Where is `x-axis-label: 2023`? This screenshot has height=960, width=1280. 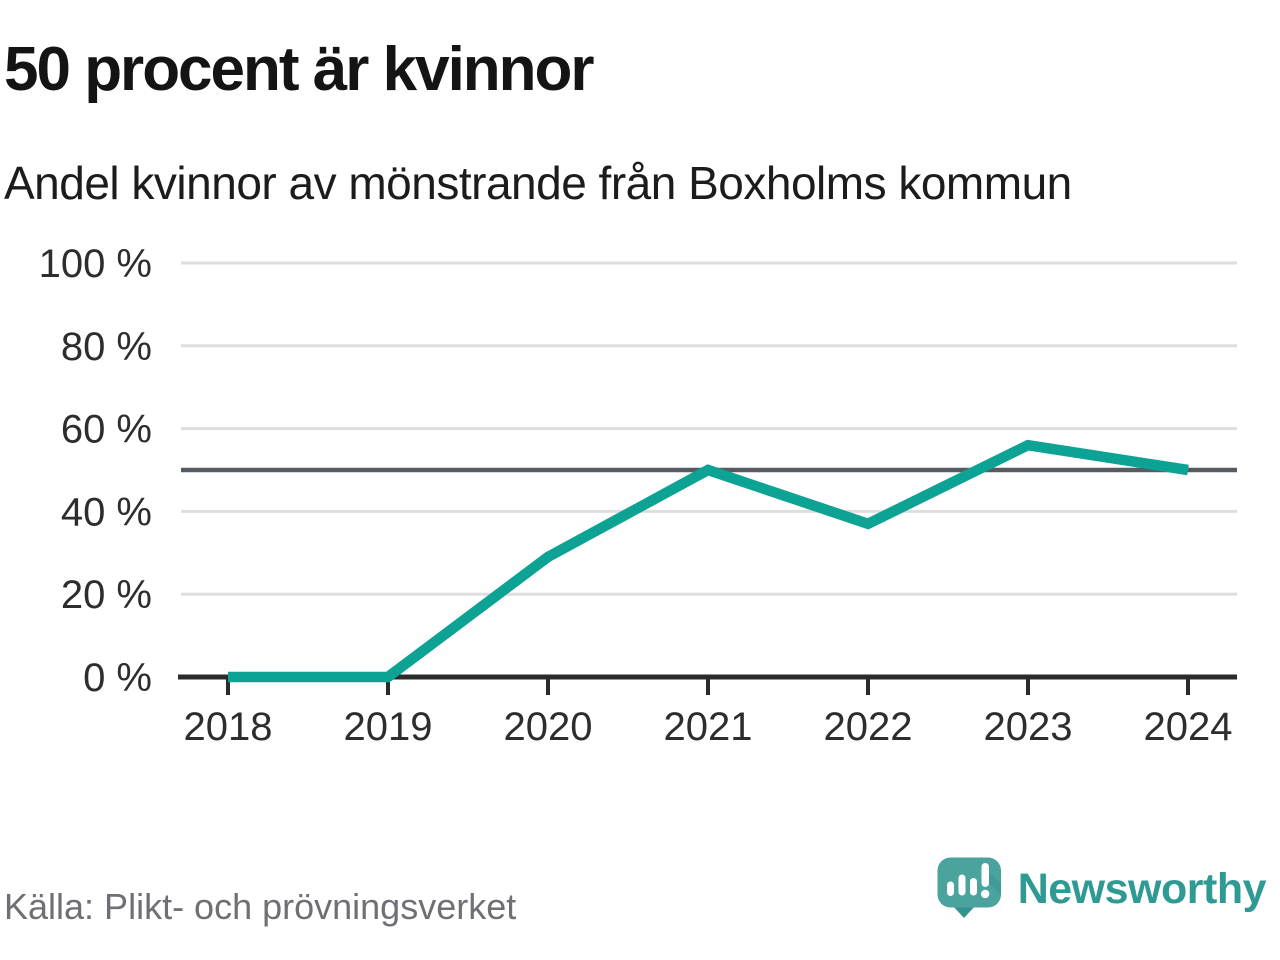
x-axis-label: 2023 is located at coordinates (1028, 727).